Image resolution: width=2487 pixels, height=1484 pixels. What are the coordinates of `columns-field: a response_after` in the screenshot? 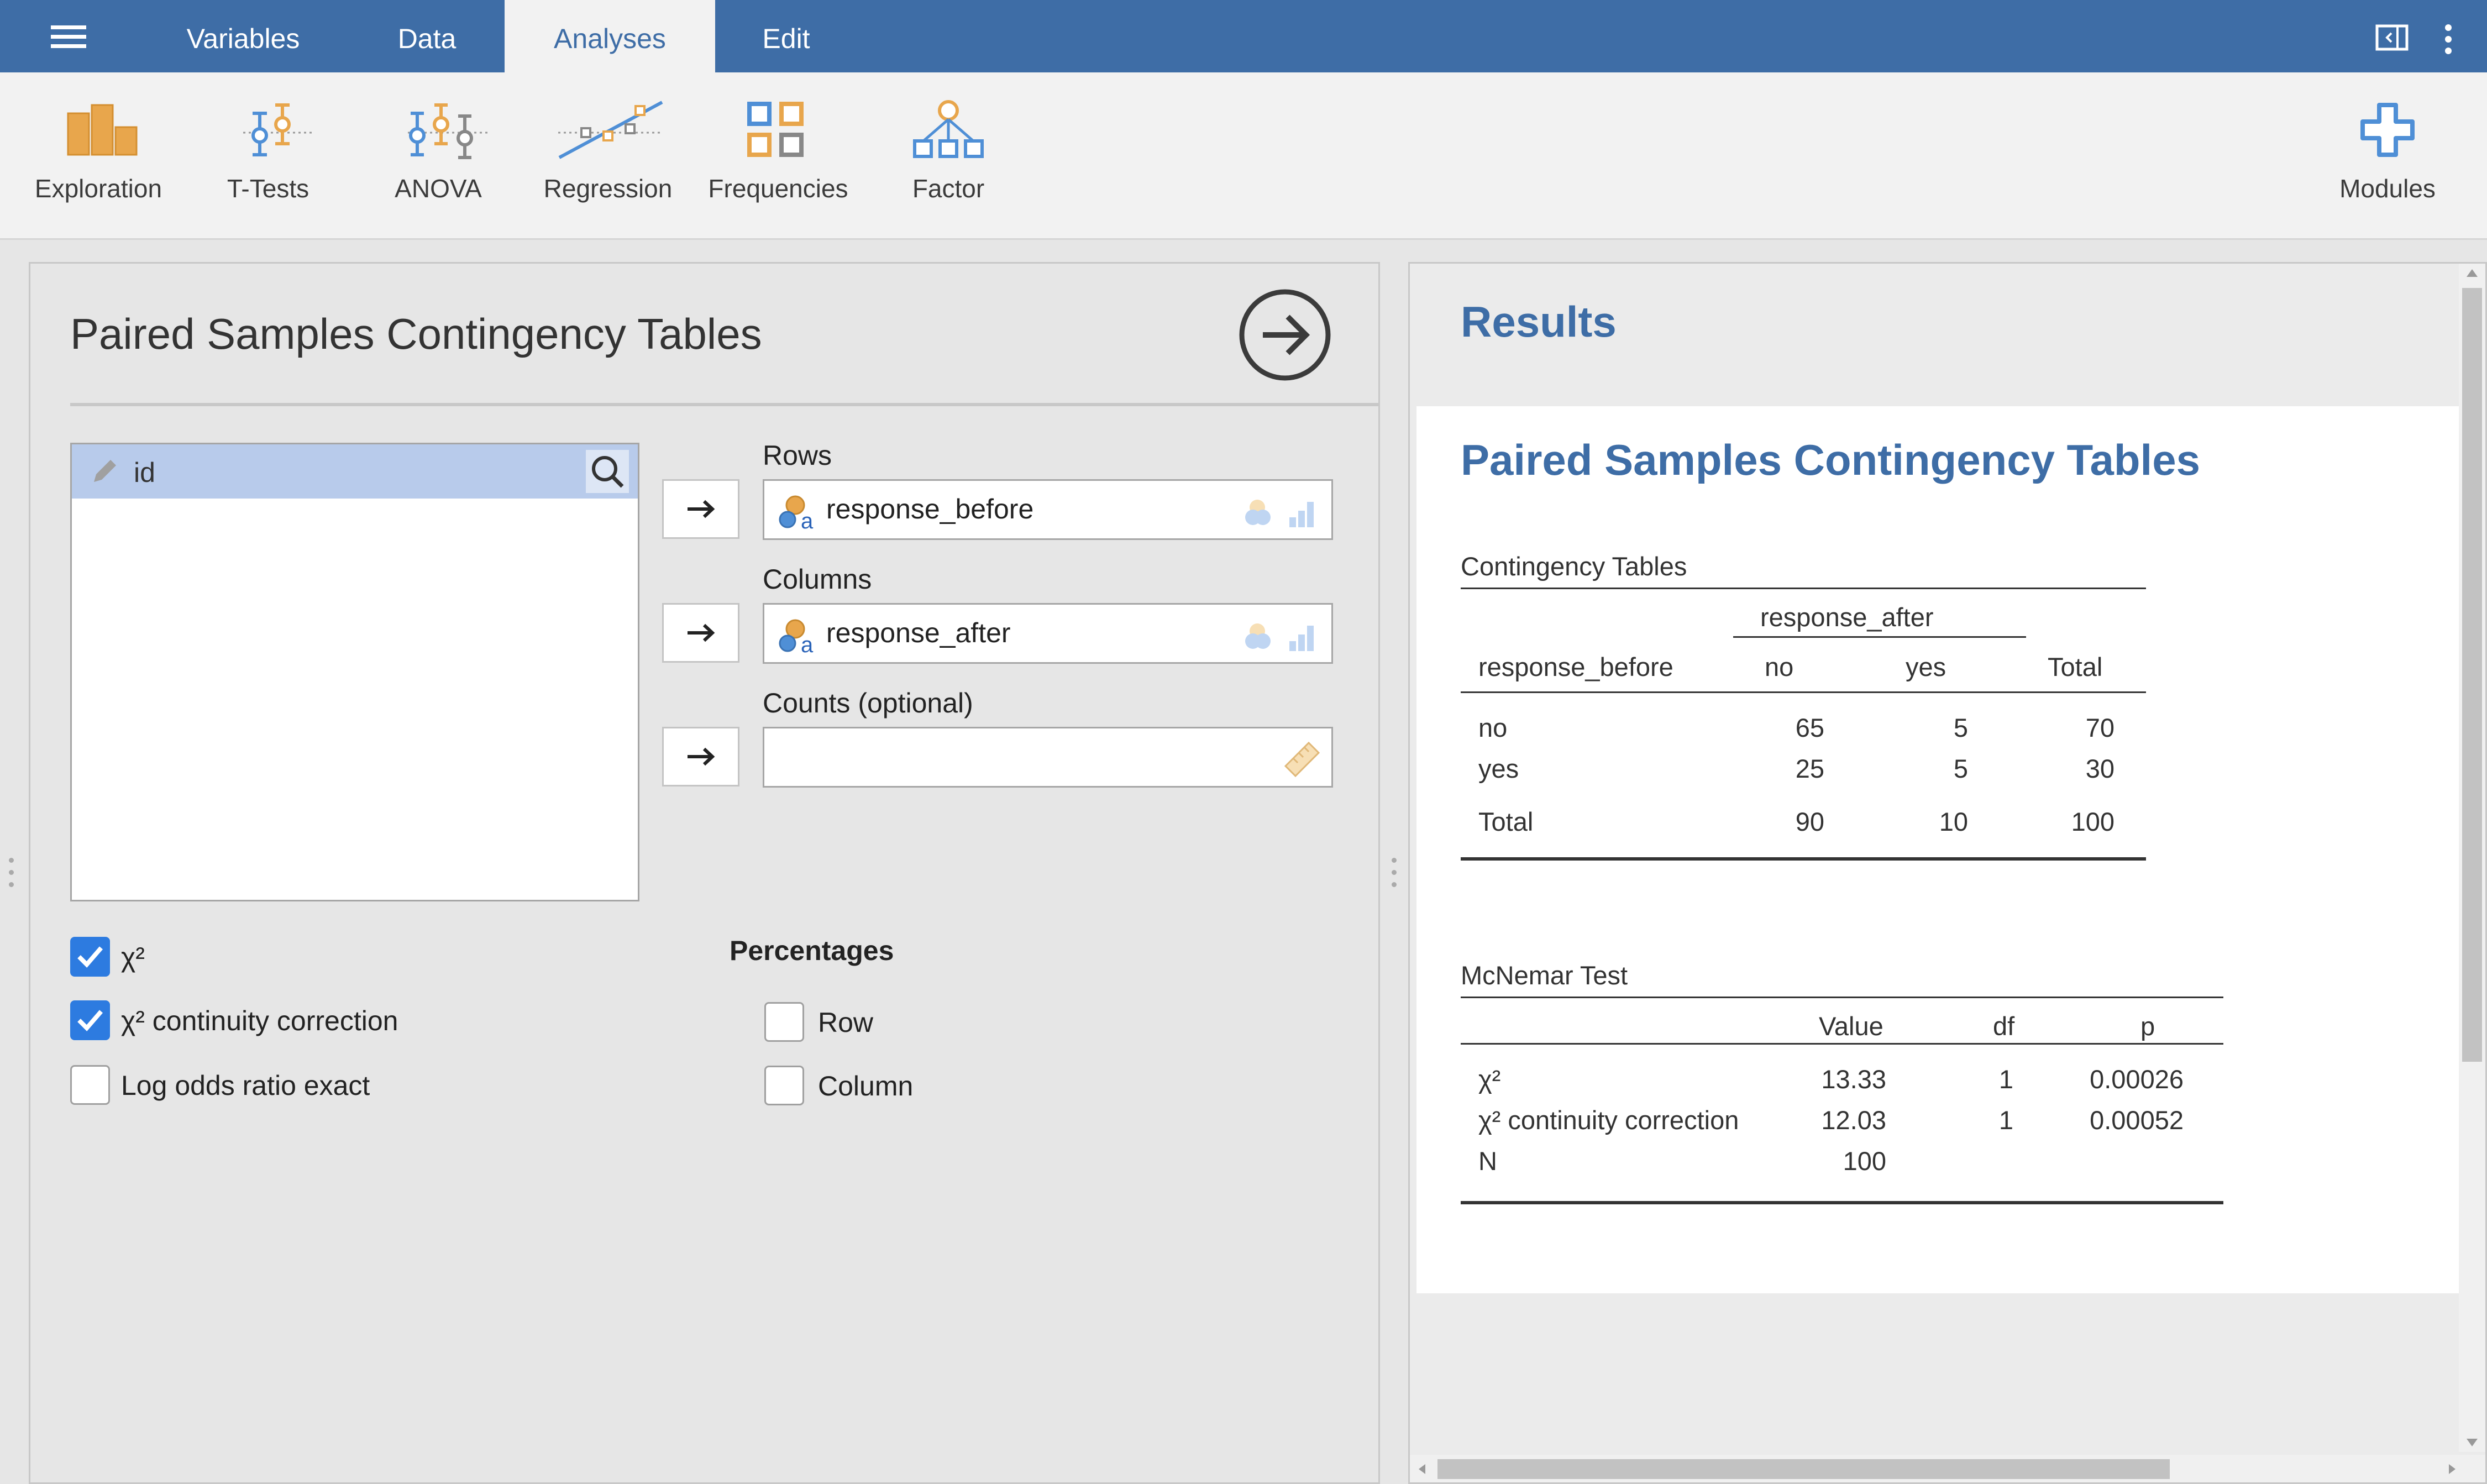 It's located at (1048, 633).